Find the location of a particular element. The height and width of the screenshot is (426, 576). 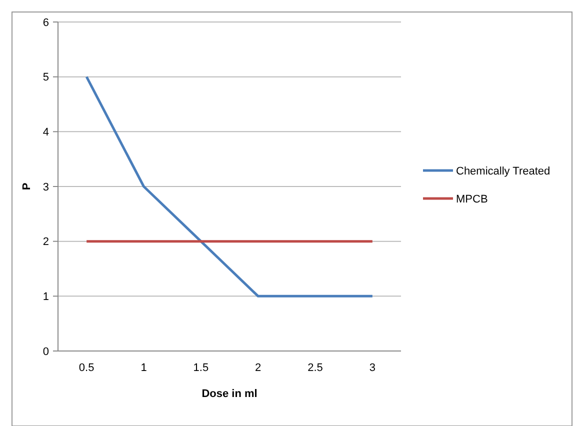

y-tick-label: 1 is located at coordinates (45, 297).